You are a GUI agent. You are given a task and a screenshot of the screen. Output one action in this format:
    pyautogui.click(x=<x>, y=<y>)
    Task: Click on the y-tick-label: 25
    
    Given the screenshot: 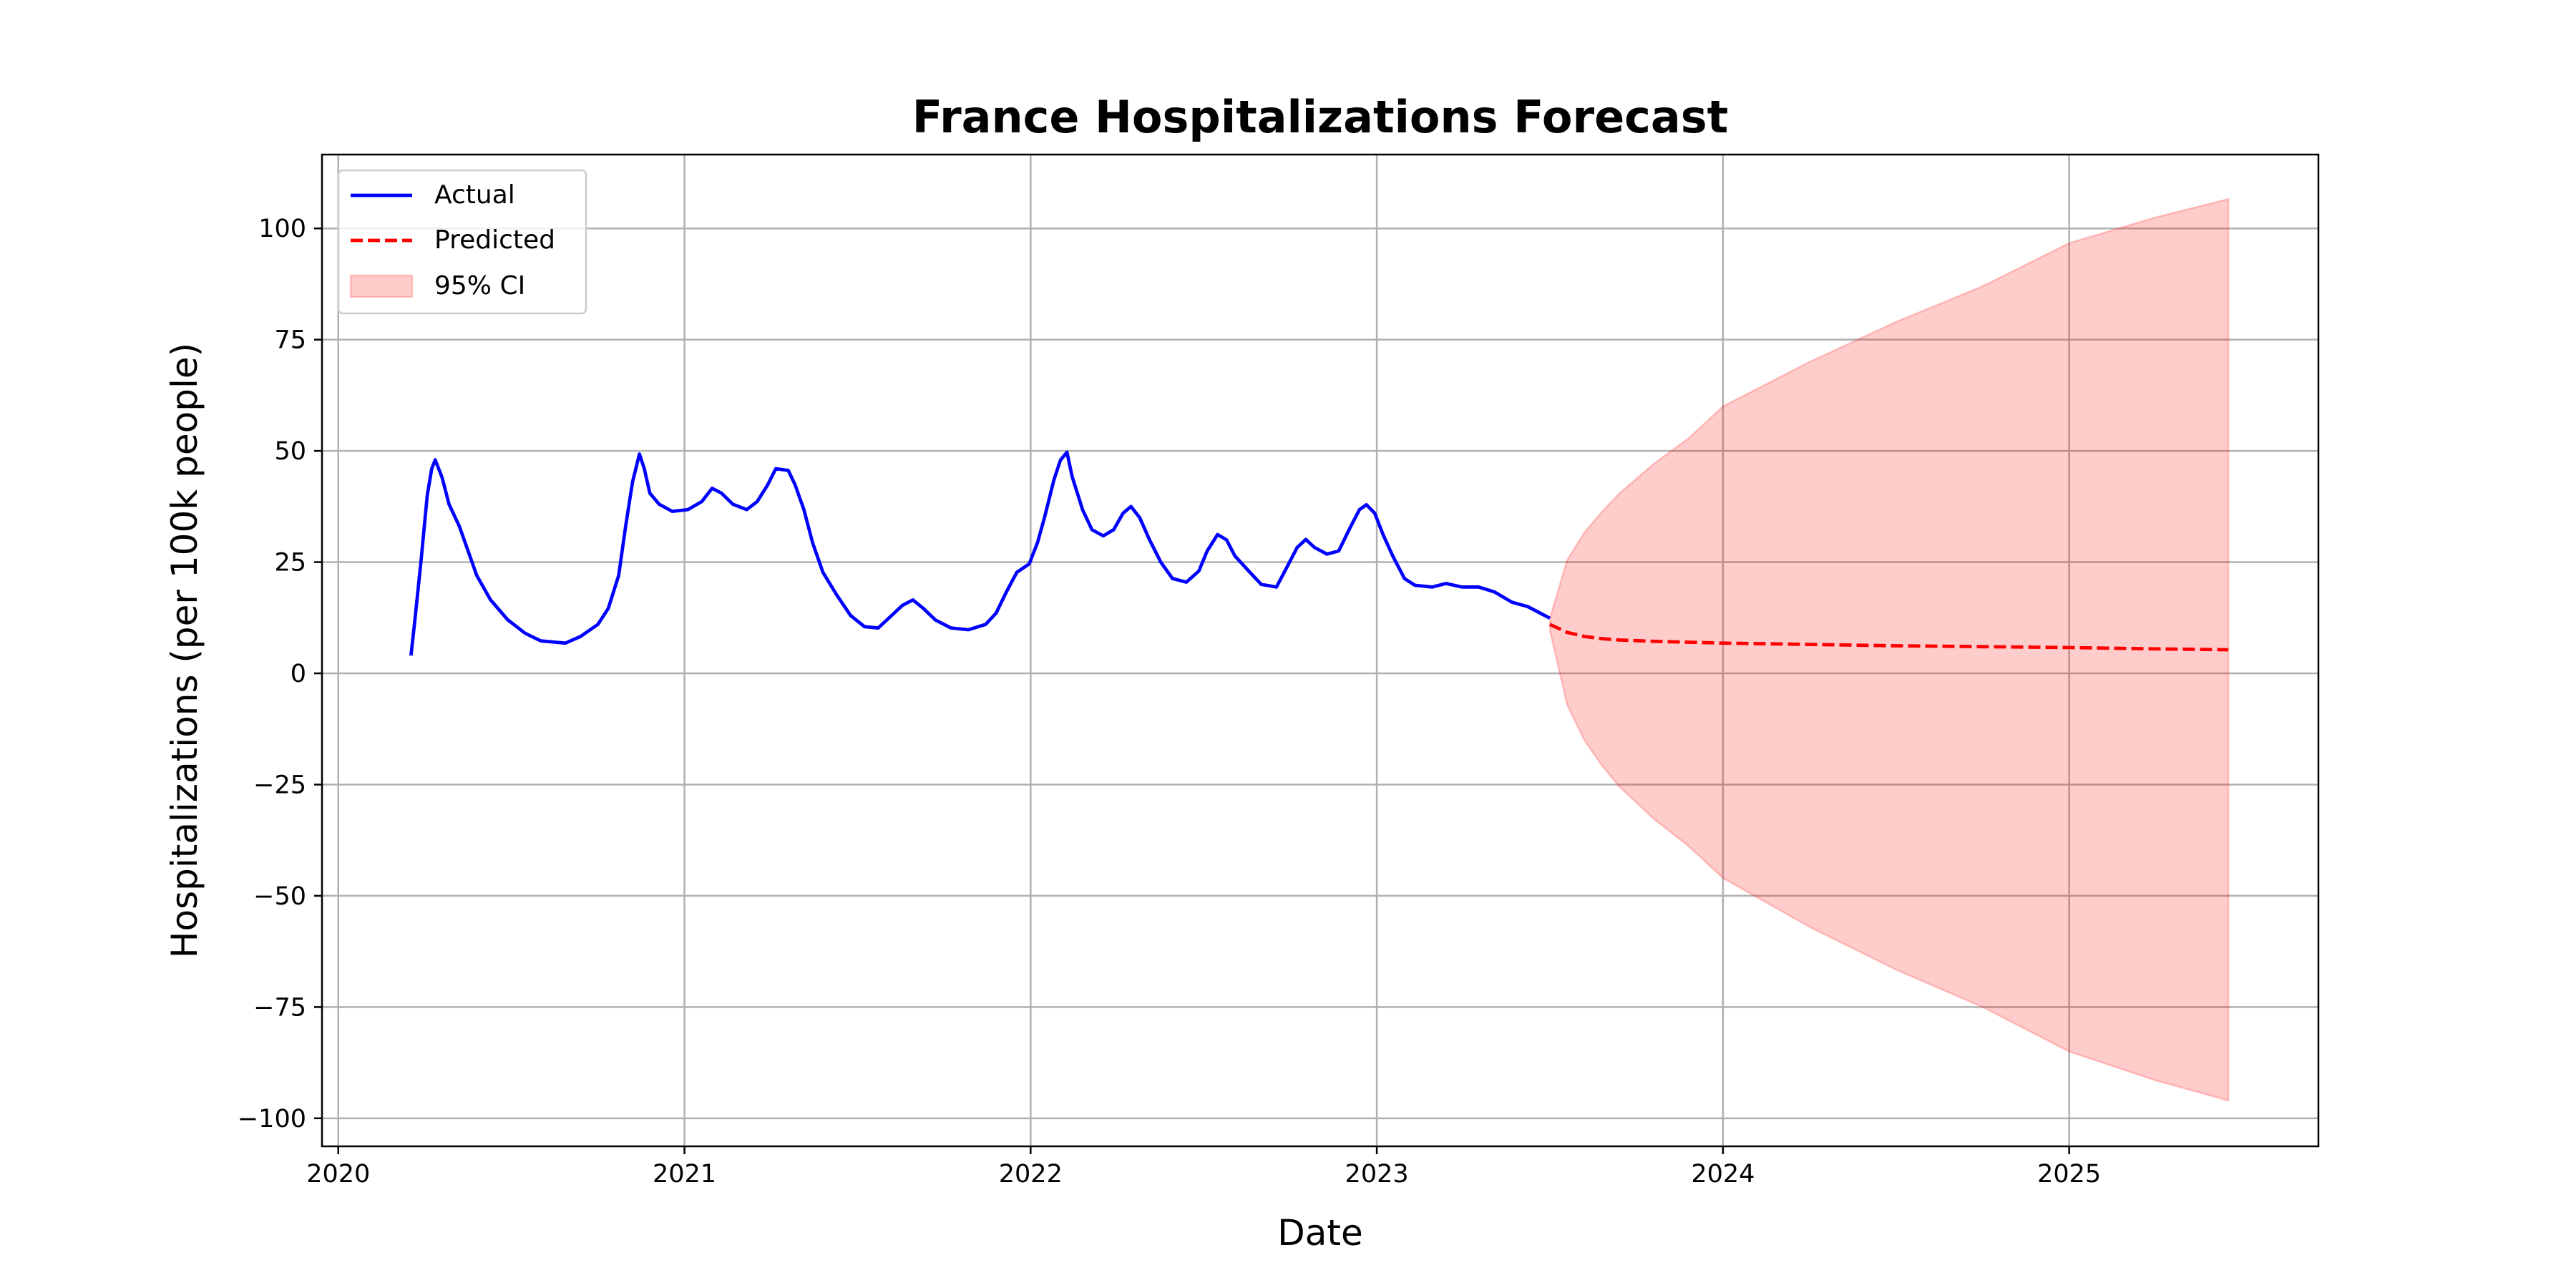 What is the action you would take?
    pyautogui.click(x=290, y=563)
    